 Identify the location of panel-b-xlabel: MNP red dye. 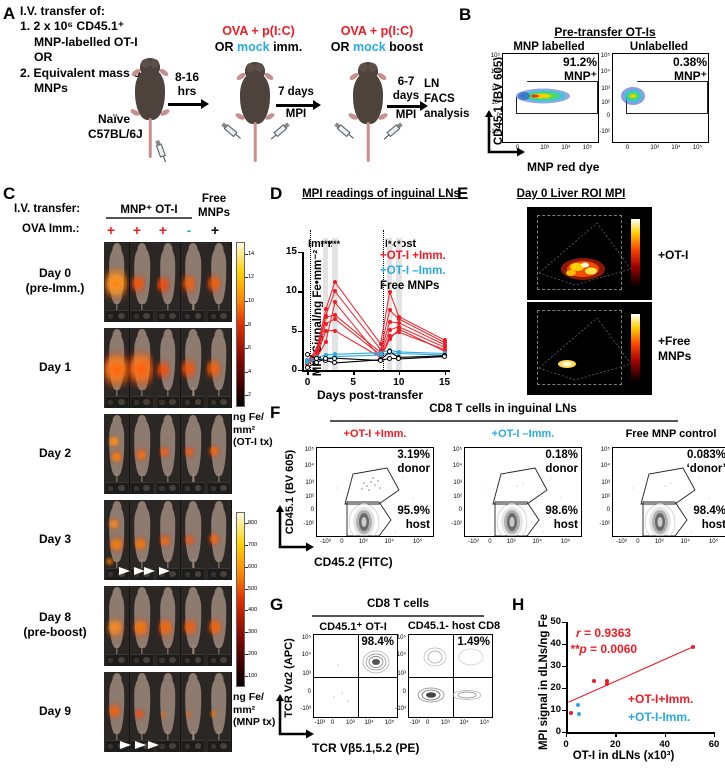
(563, 167).